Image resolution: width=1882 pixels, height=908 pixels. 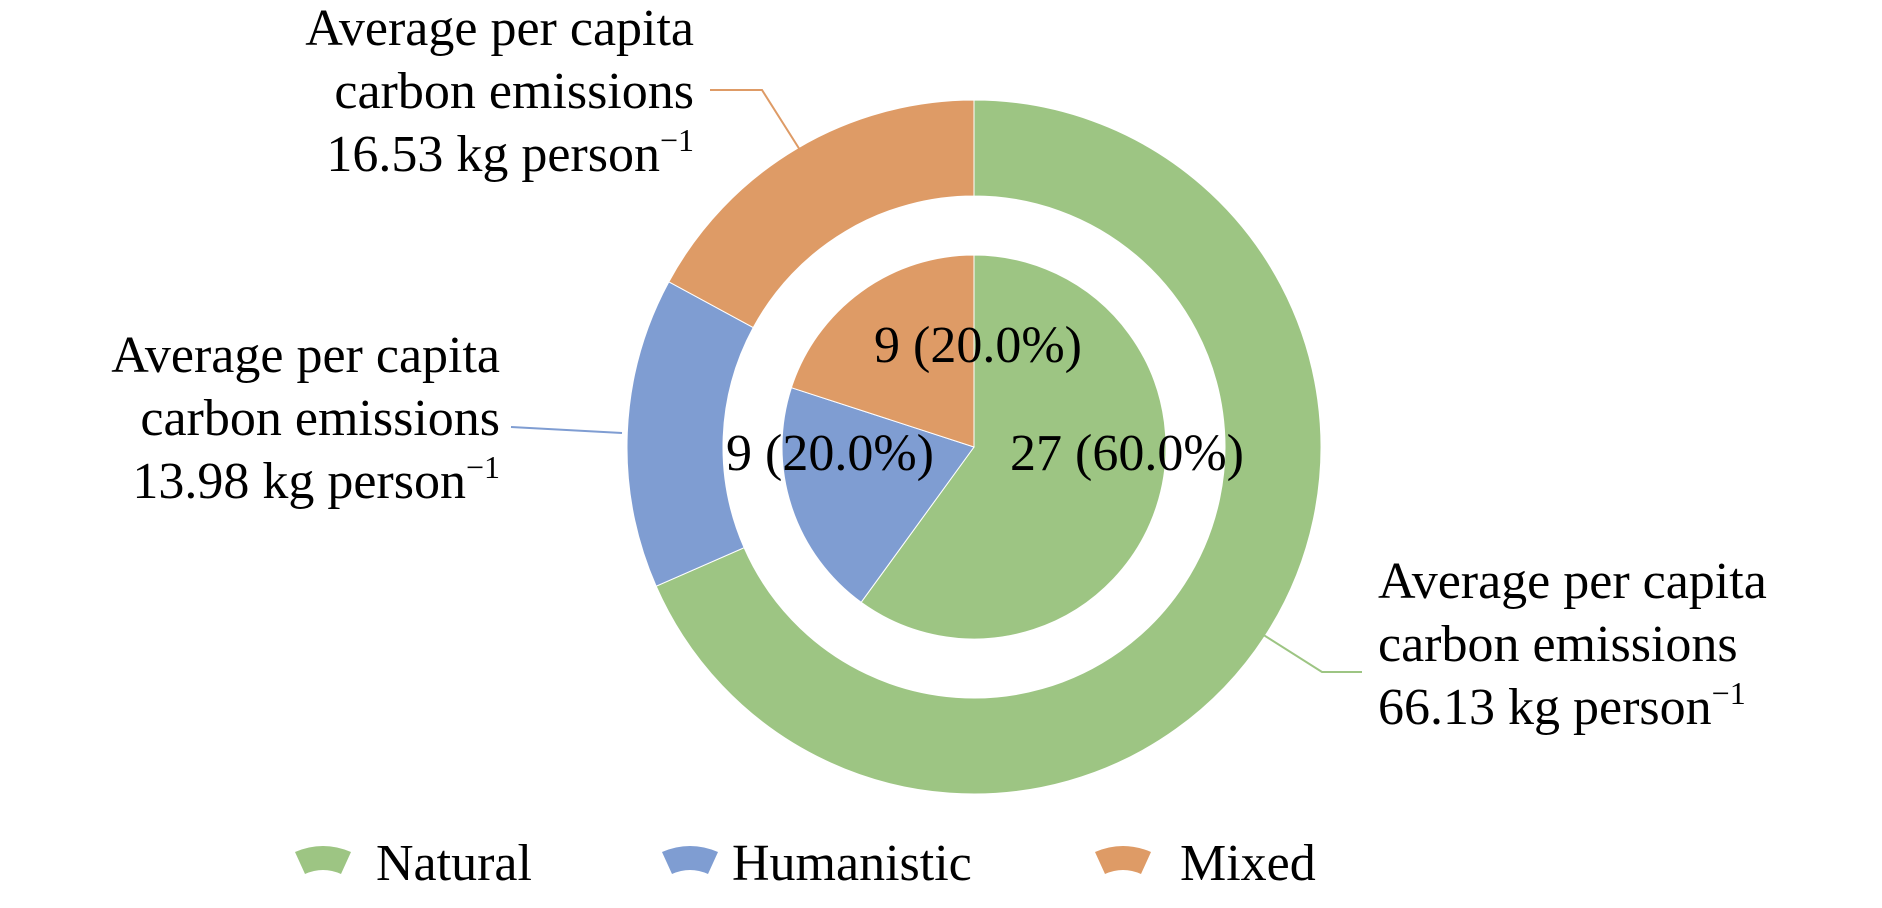 I want to click on inner-slice-mixed, so click(x=882, y=351).